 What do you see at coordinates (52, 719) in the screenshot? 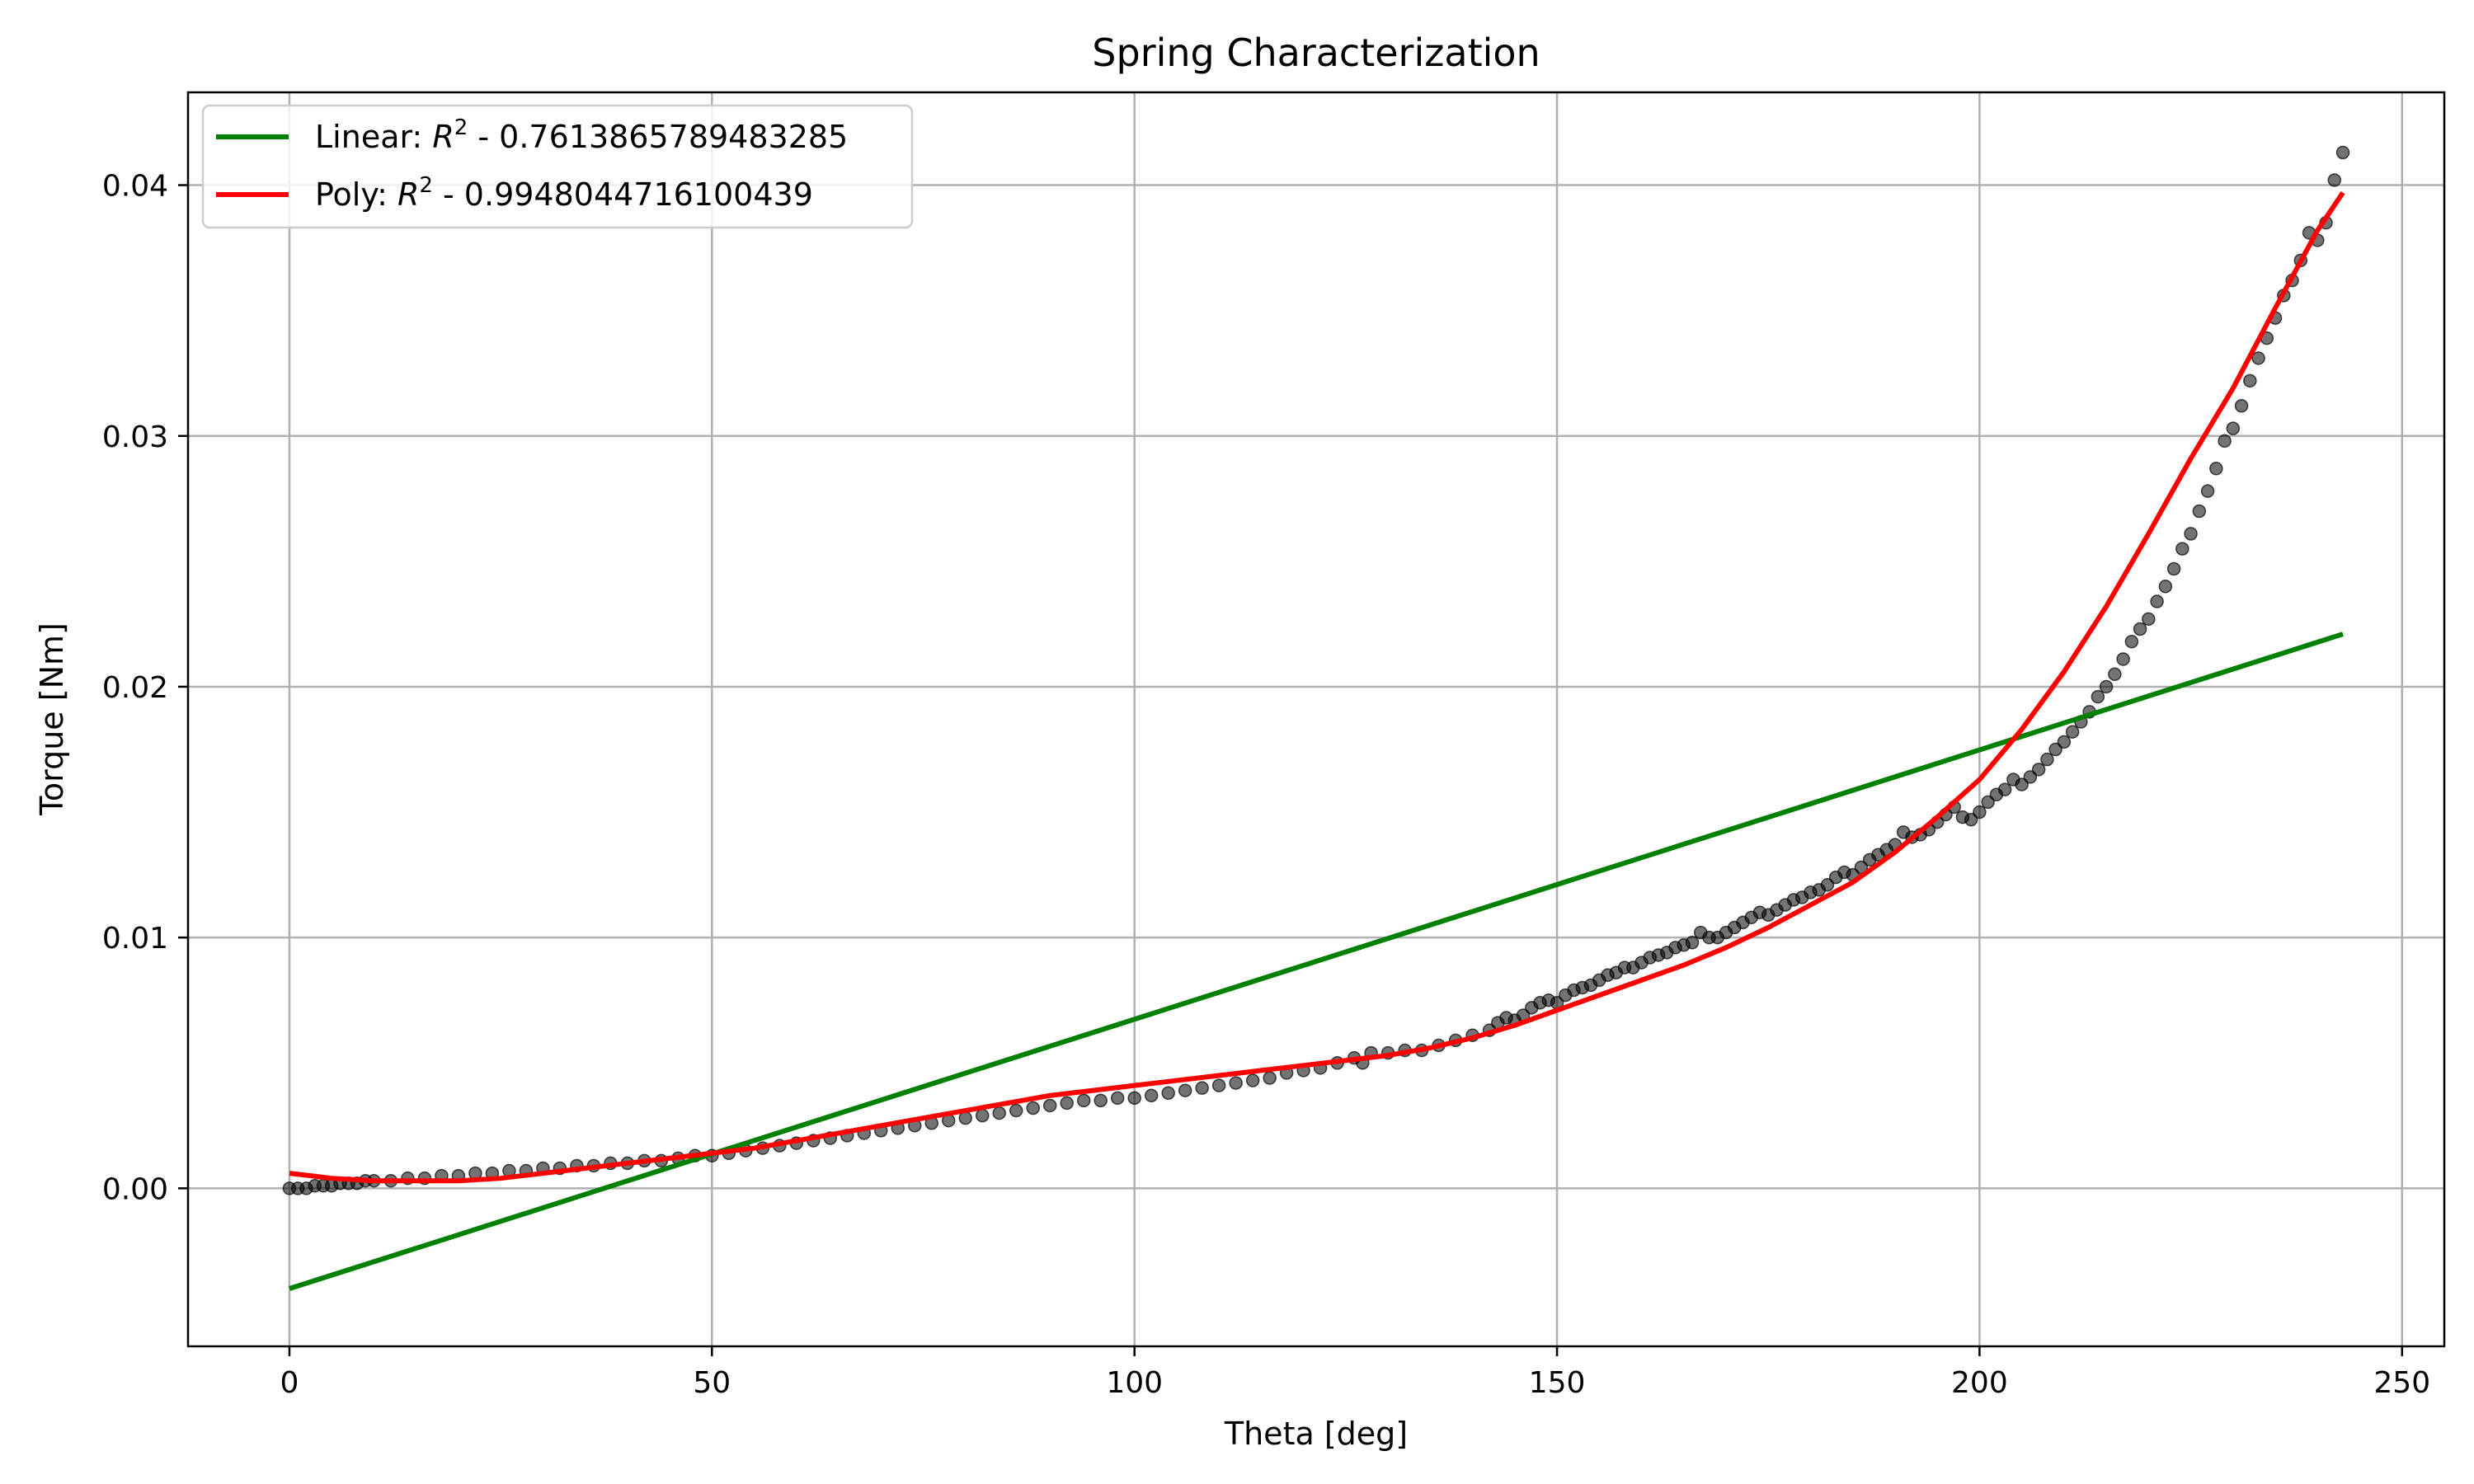
I see `y-axis-label: Torque [Nm]` at bounding box center [52, 719].